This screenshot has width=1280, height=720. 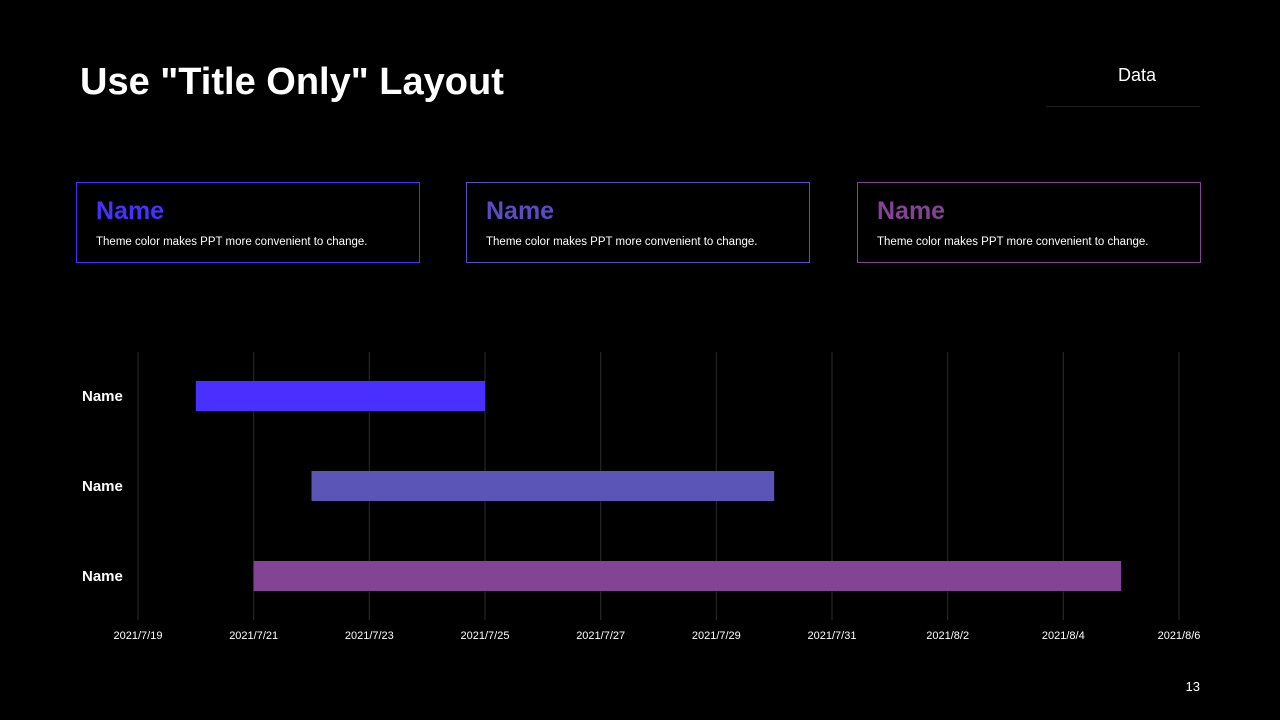 I want to click on x-tick-label: 2021/7/23, so click(x=369, y=636).